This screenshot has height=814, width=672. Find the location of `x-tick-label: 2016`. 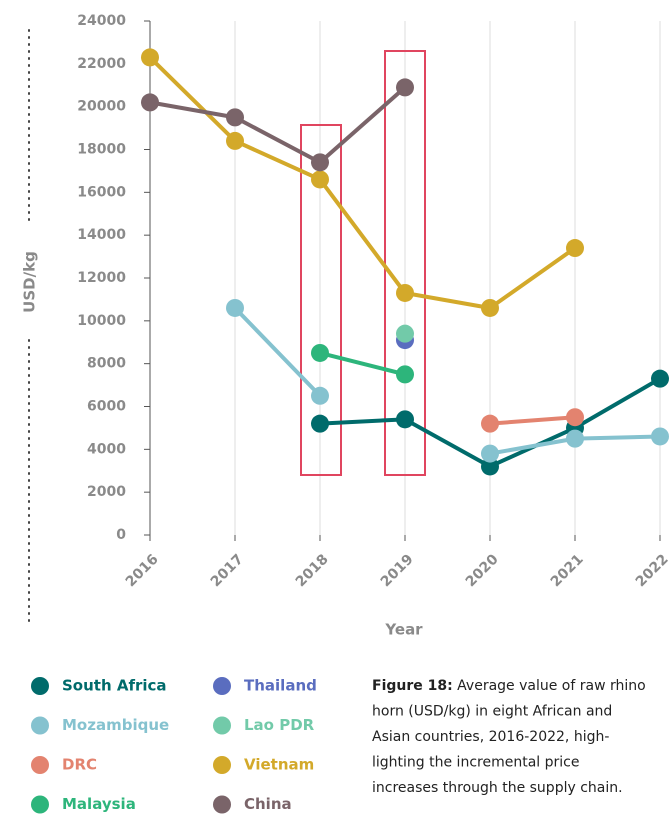

x-tick-label: 2016 is located at coordinates (142, 570).